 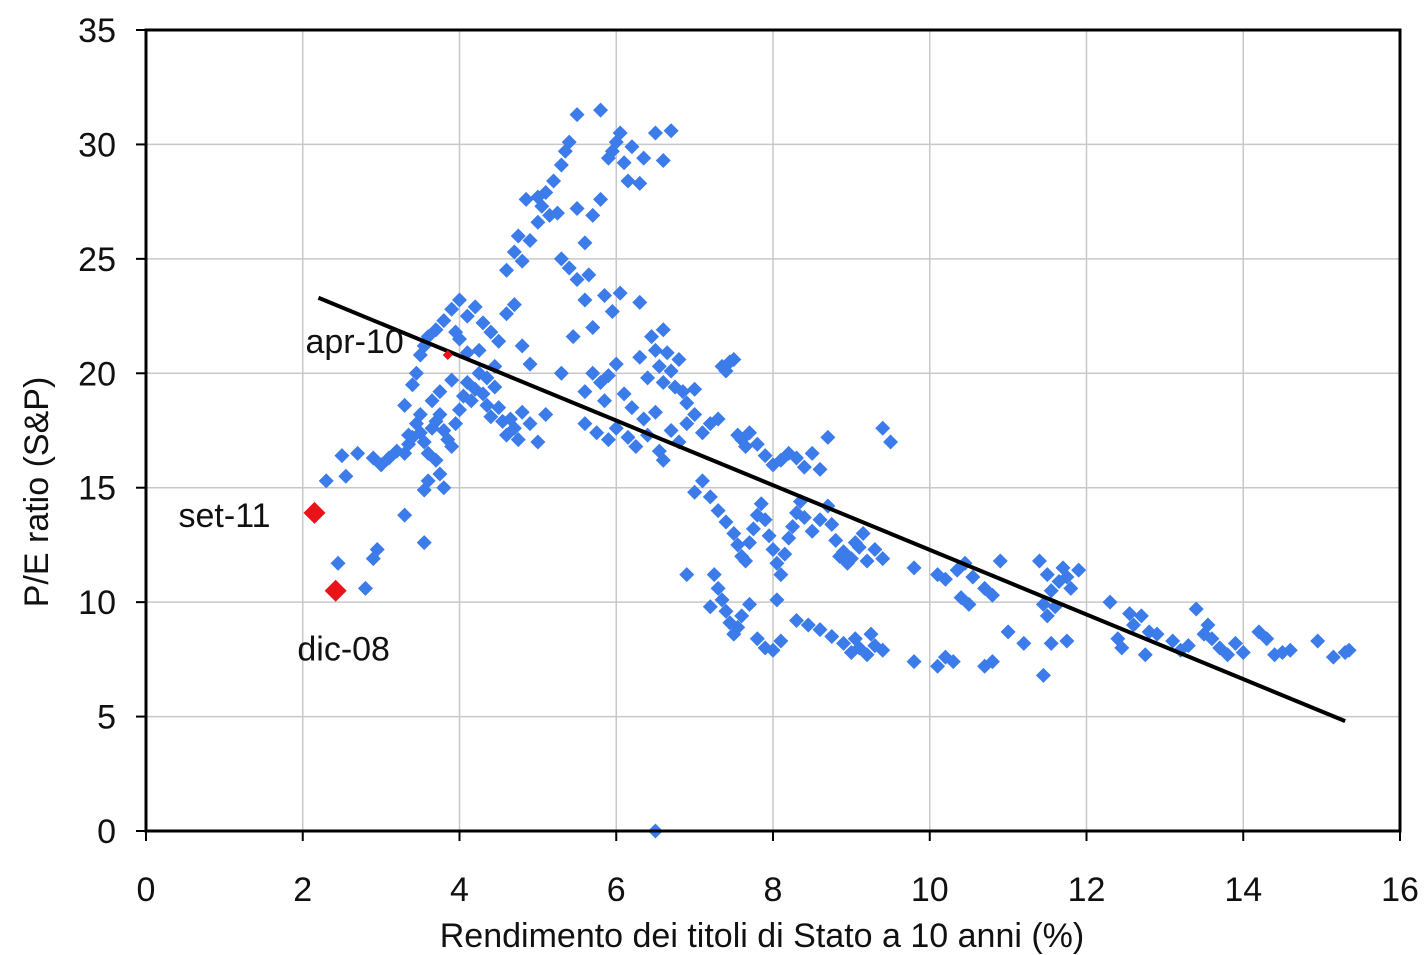 What do you see at coordinates (1243, 890) in the screenshot?
I see `x-tick-label: 14` at bounding box center [1243, 890].